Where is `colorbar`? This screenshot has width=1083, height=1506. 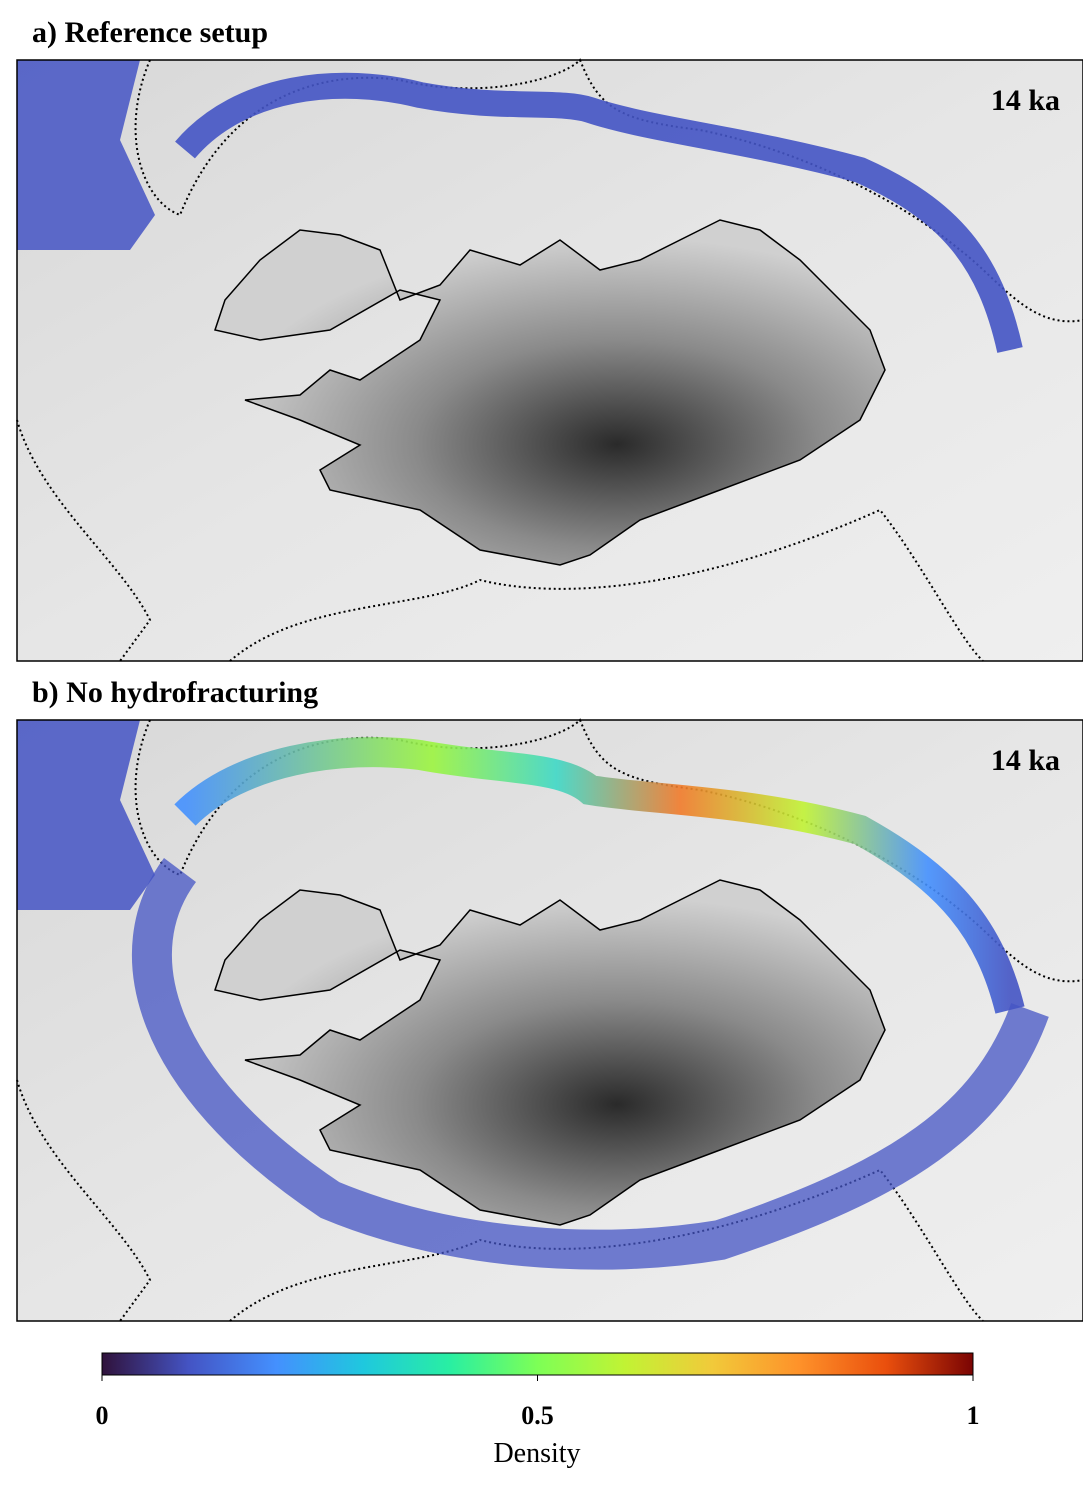
colorbar is located at coordinates (537, 1364).